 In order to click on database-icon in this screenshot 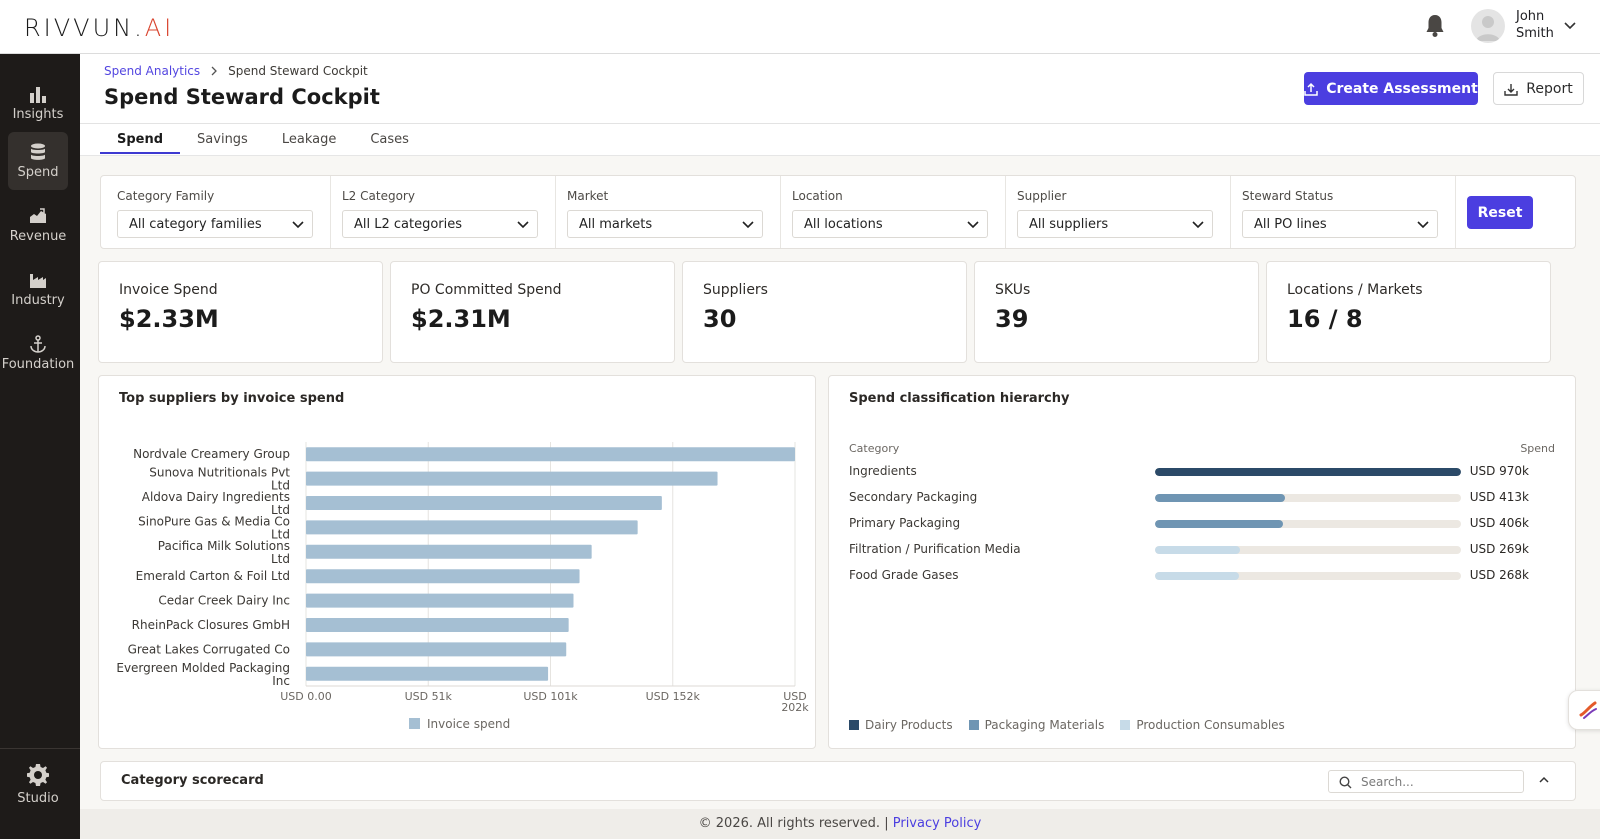, I will do `click(38, 151)`.